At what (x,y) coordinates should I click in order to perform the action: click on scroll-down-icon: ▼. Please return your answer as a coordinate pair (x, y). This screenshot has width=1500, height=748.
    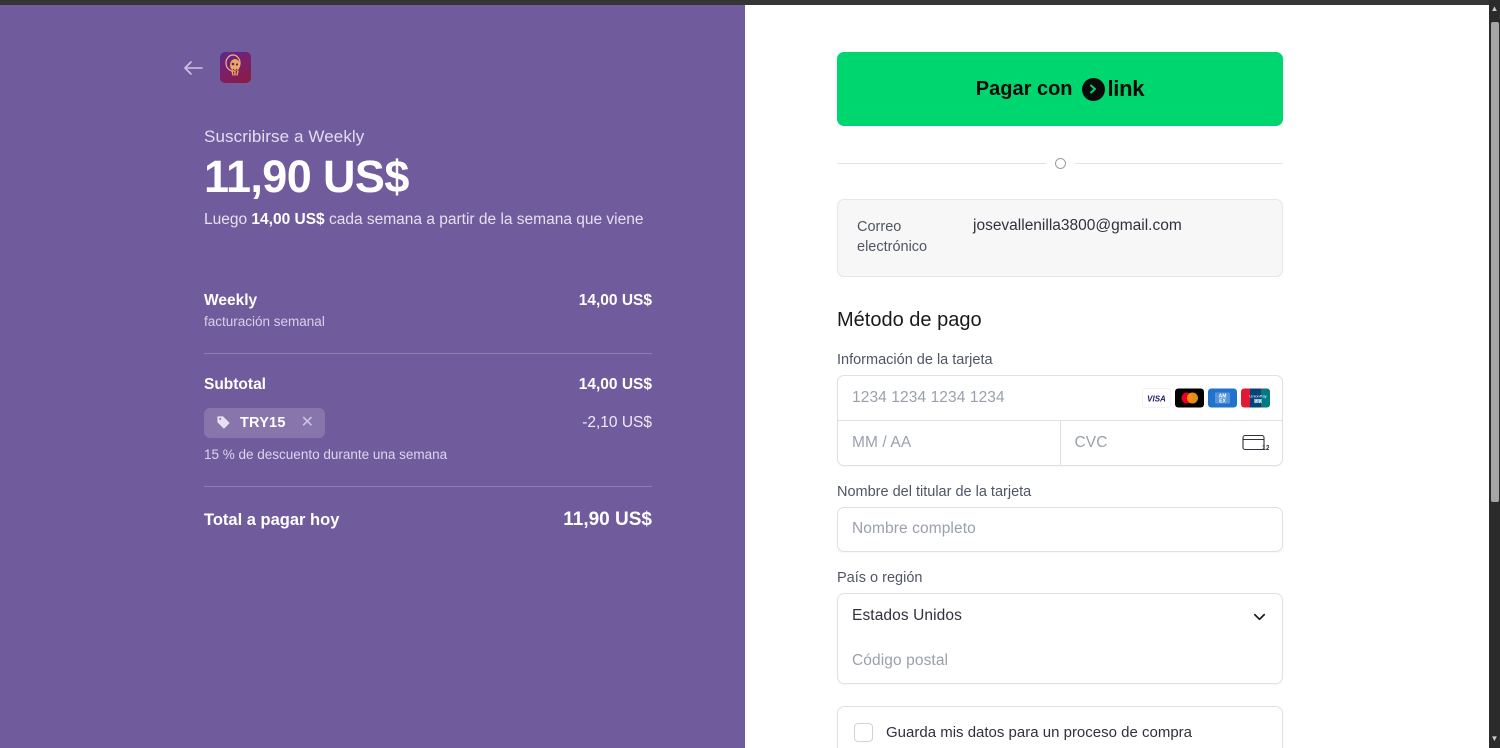
    Looking at the image, I should click on (1494, 738).